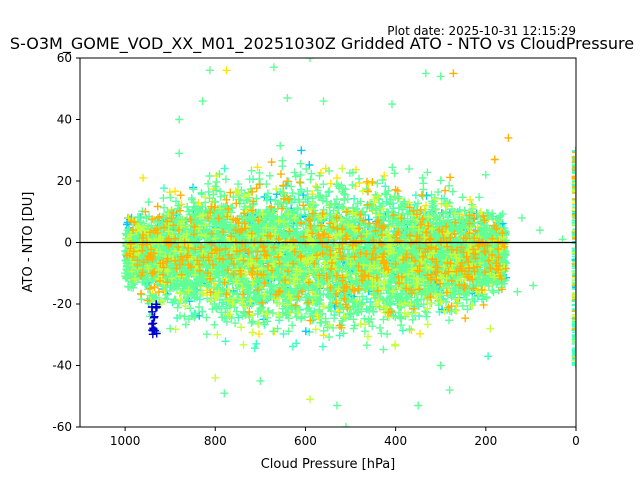  I want to click on x-tick-label: 1000, so click(125, 441).